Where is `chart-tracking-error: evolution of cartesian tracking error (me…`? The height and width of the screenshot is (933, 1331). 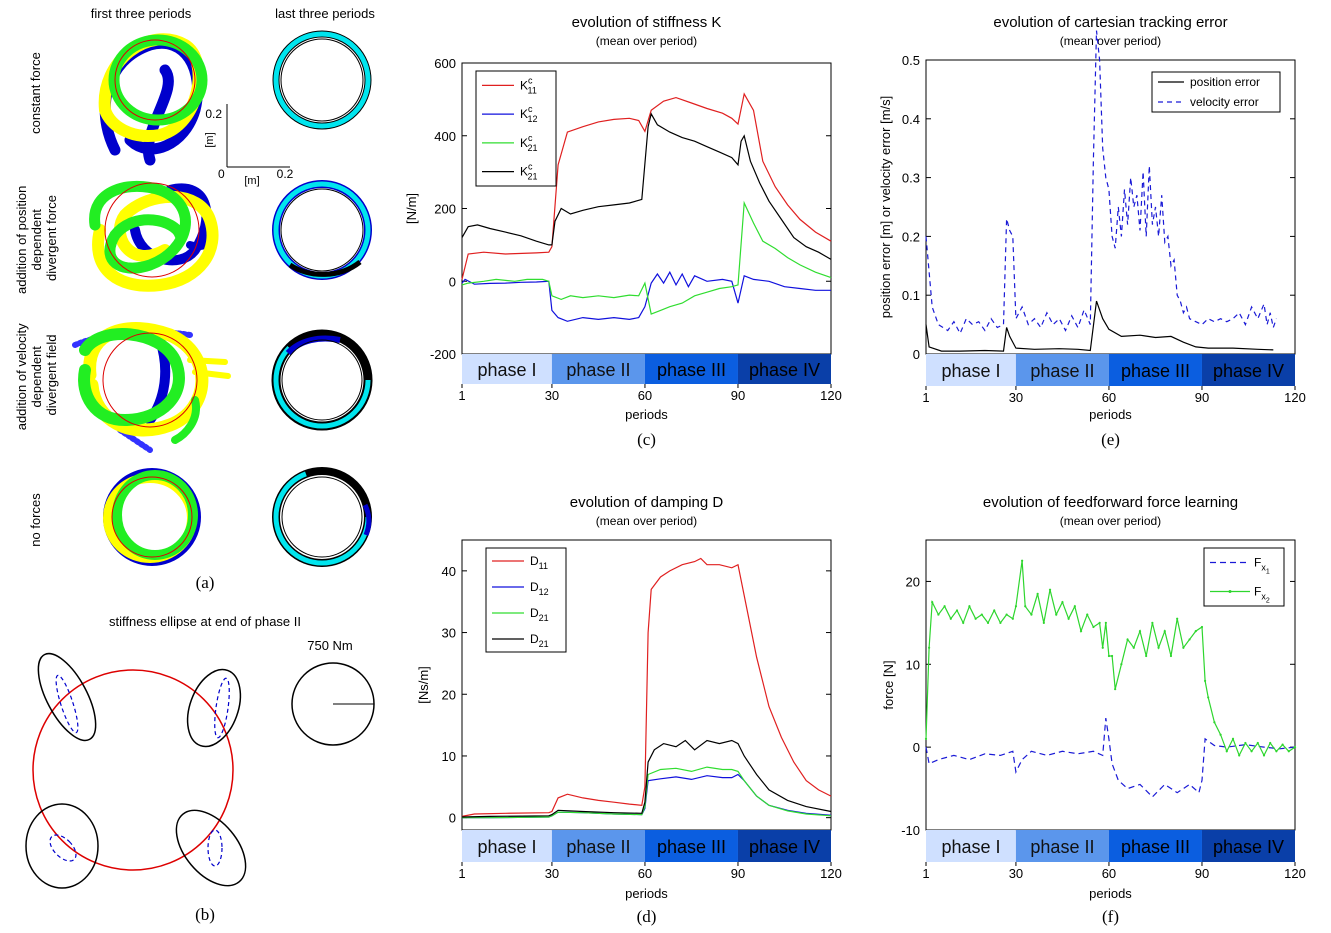 chart-tracking-error: evolution of cartesian tracking error (me… is located at coordinates (1092, 231).